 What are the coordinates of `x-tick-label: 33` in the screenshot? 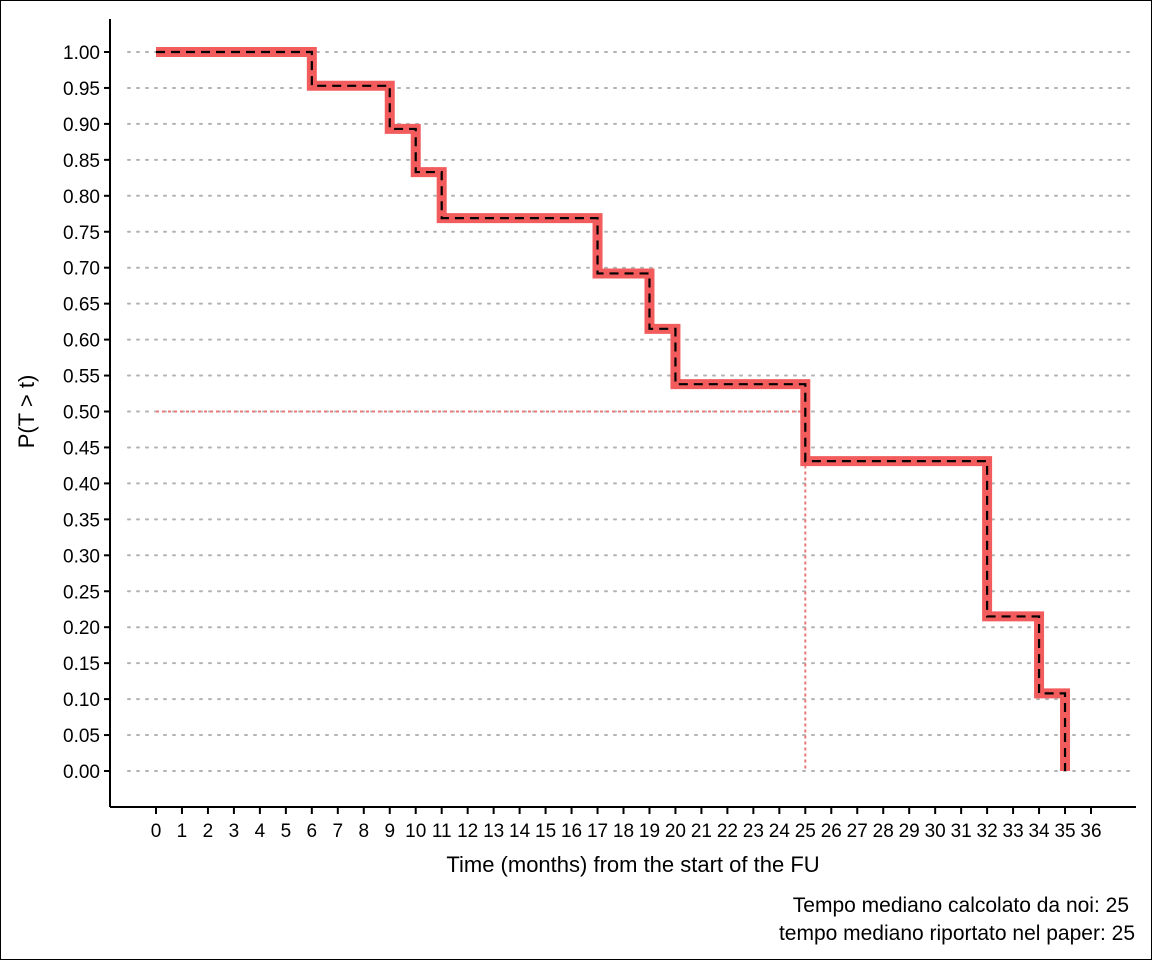 It's located at (1013, 831).